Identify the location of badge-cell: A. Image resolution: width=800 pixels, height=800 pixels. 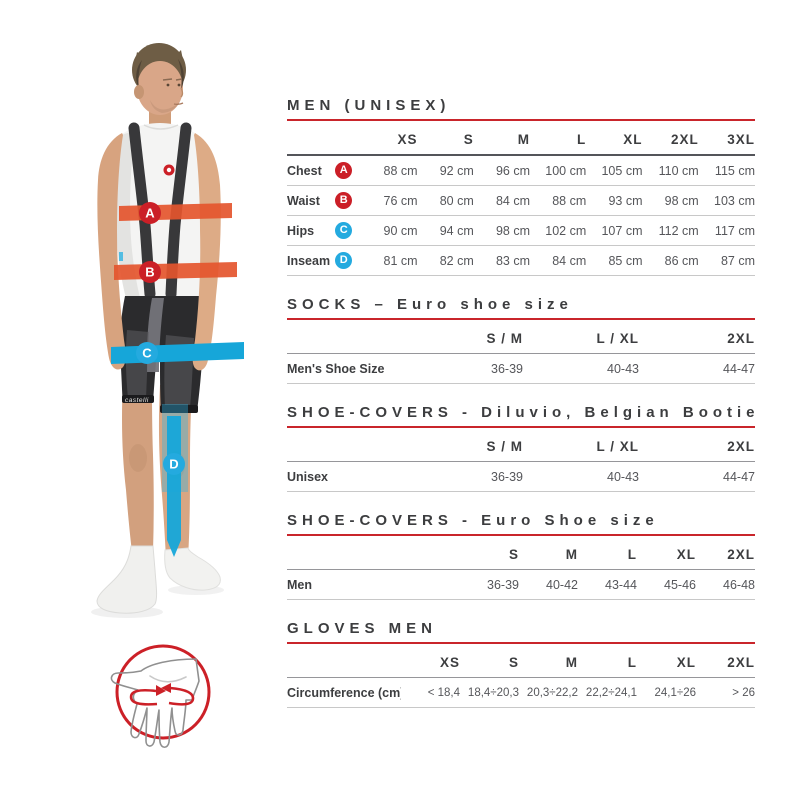
(348, 170).